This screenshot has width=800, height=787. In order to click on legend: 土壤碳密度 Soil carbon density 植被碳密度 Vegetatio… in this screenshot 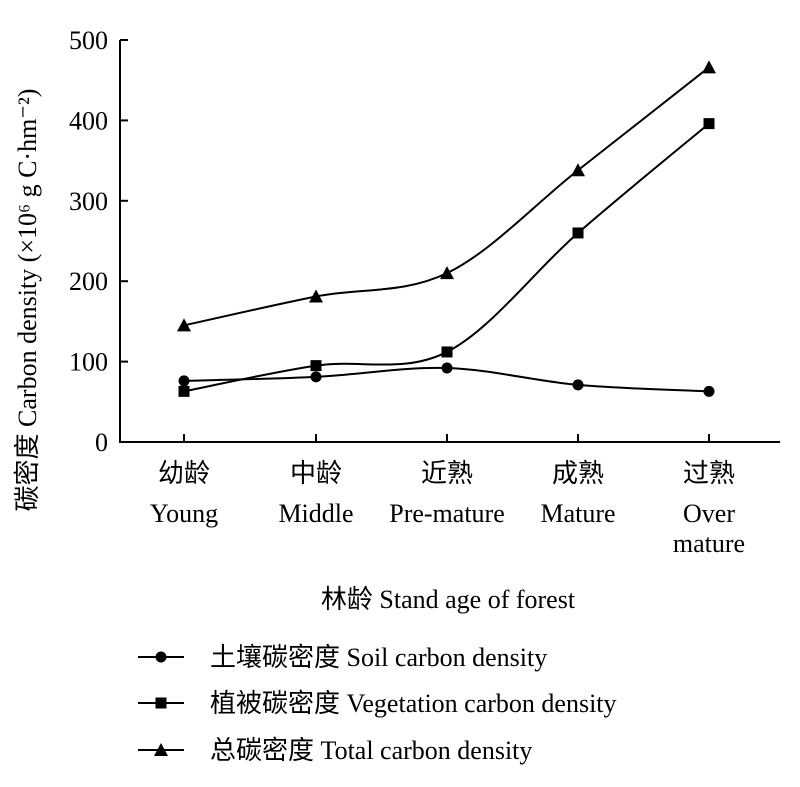, I will do `click(377, 704)`.